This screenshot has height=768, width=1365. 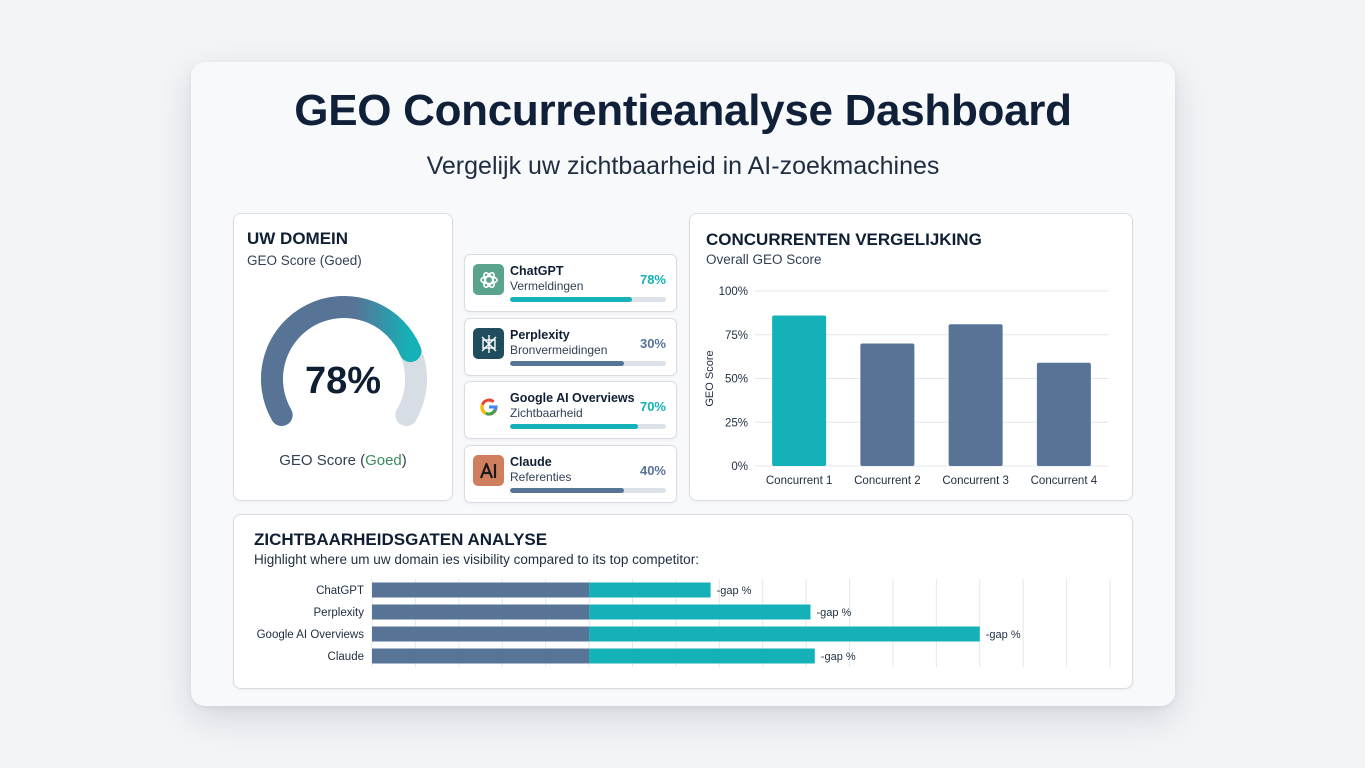 I want to click on google-icon, so click(x=488, y=406).